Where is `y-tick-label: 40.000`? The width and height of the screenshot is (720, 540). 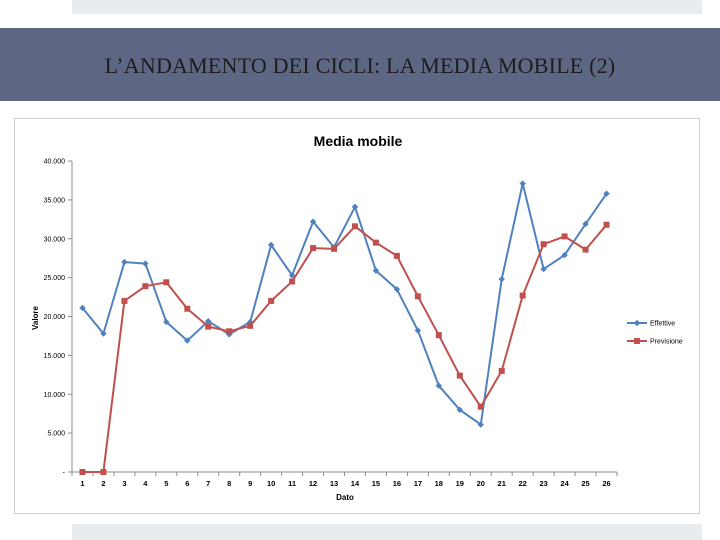 y-tick-label: 40.000 is located at coordinates (55, 162).